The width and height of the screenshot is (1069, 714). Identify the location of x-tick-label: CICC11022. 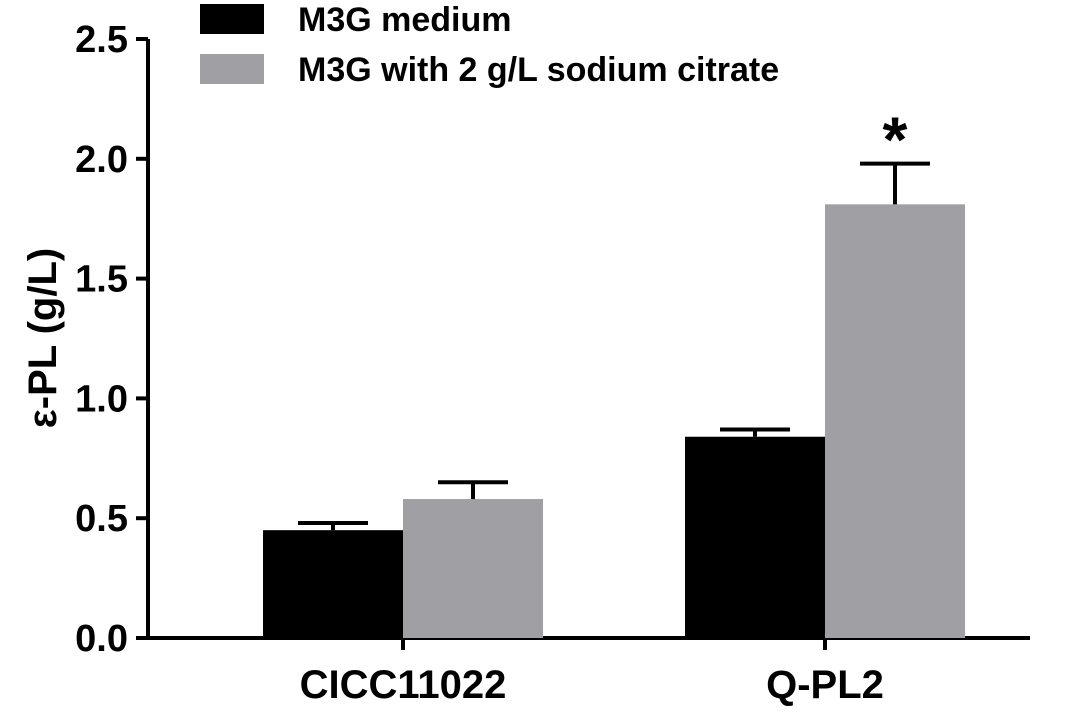
(403, 685).